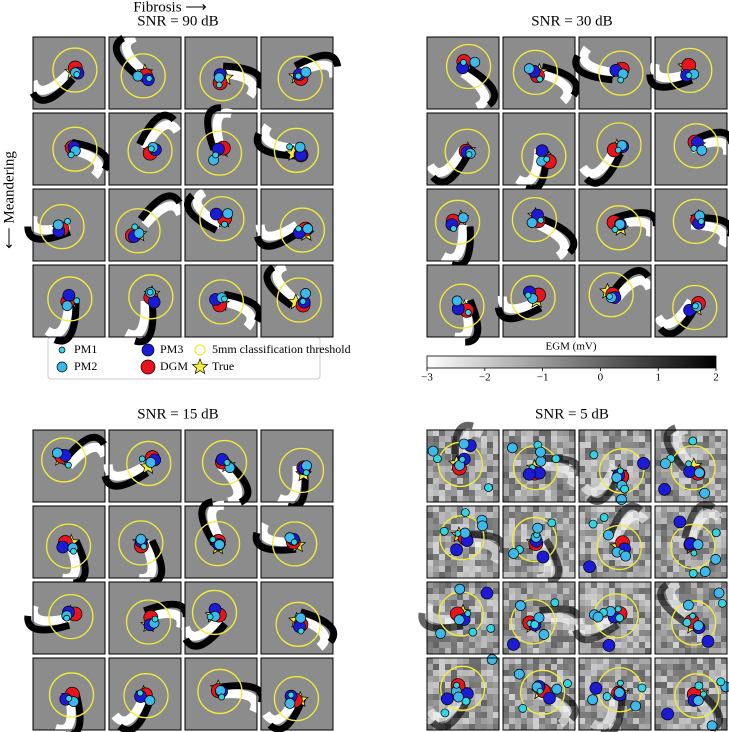 This screenshot has height=732, width=729. I want to click on threshold-ring, so click(299, 300).